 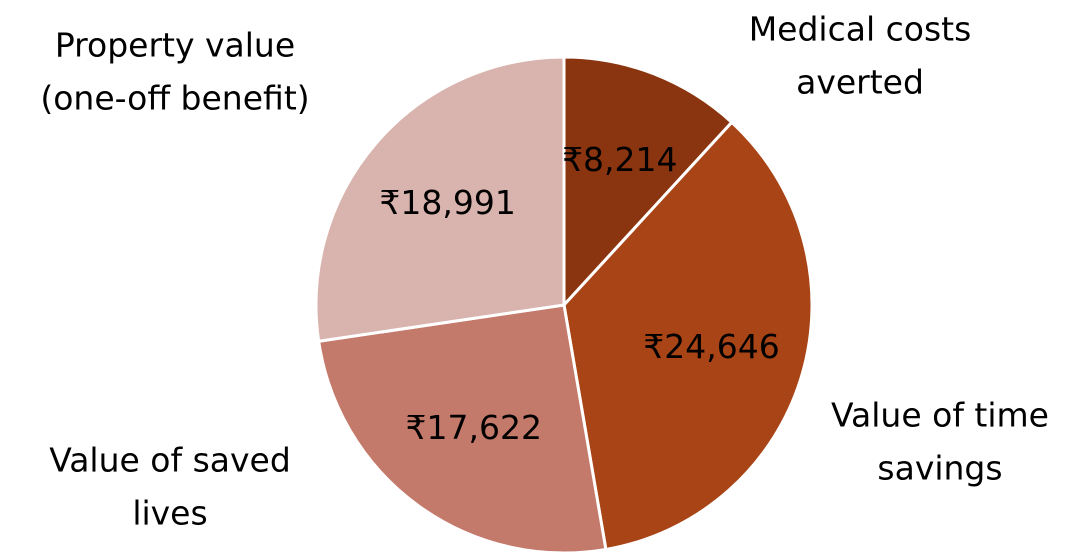 I want to click on data-label: ₹18,991, so click(x=447, y=202).